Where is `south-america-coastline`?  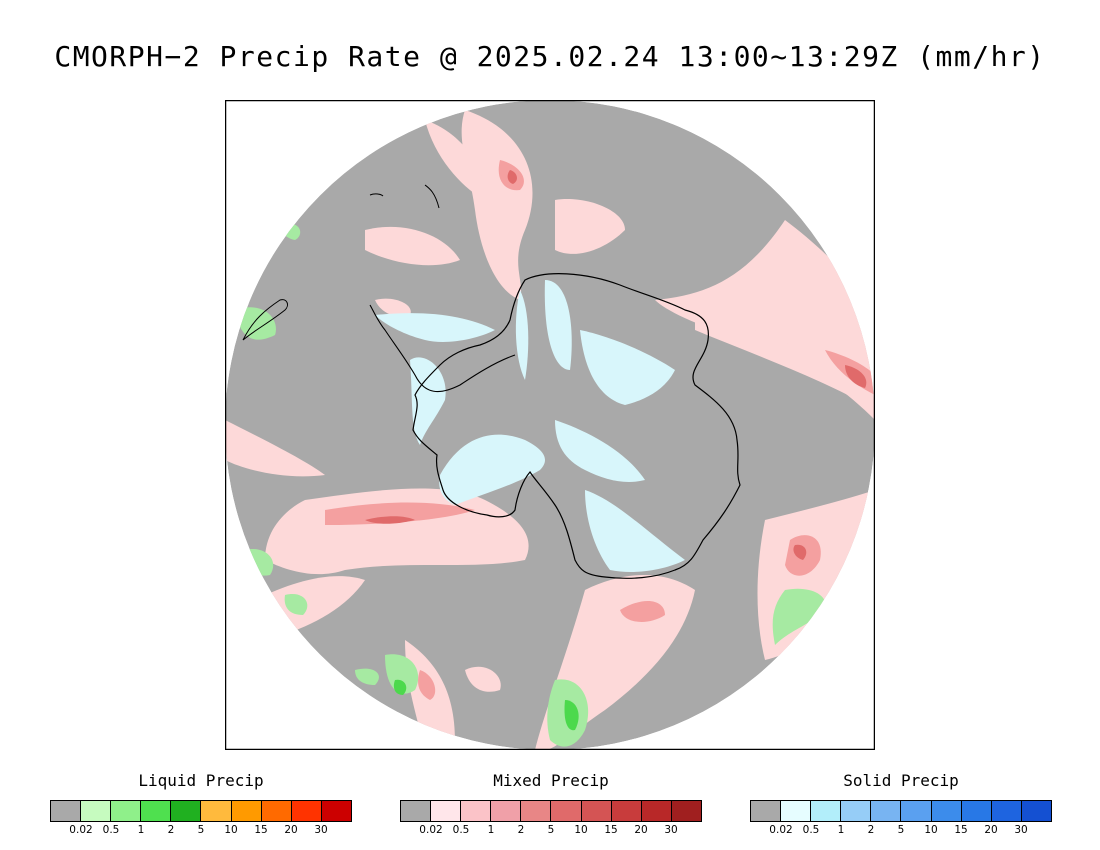 south-america-coastline is located at coordinates (265, 320).